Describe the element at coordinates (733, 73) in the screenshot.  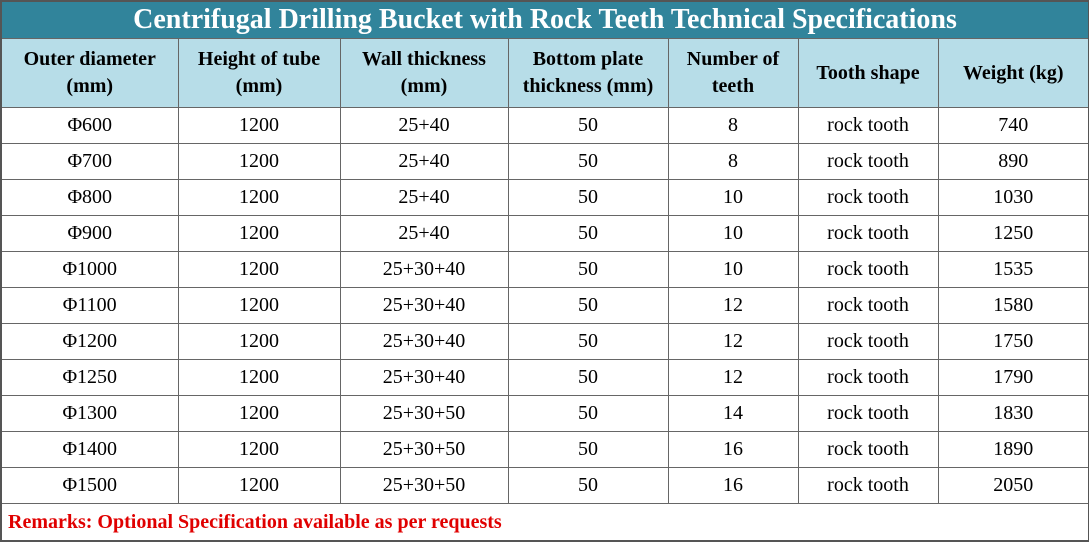
I see `header-cell: Number of teeth` at that location.